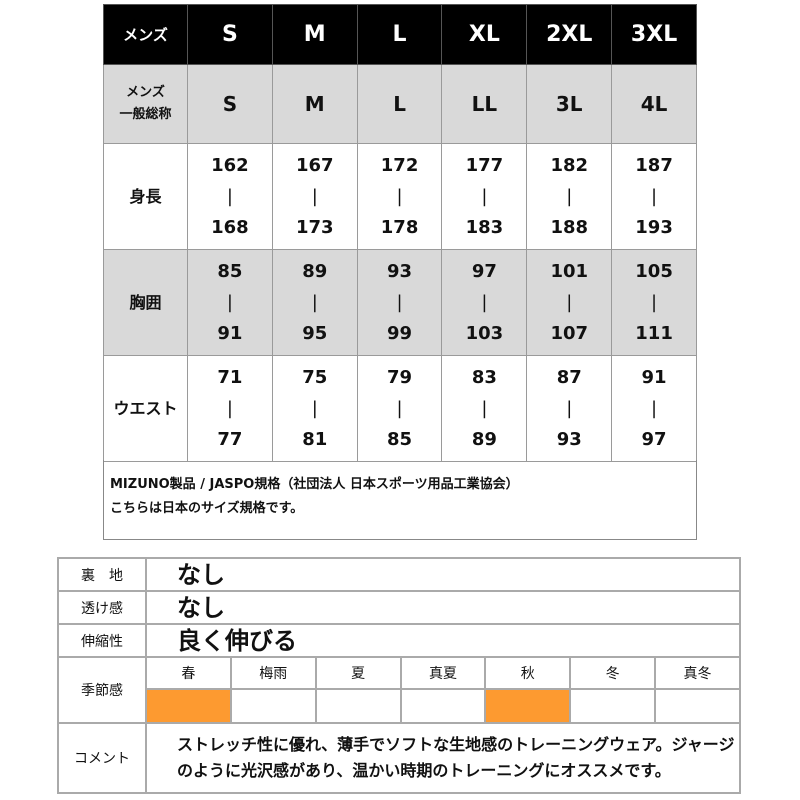 The height and width of the screenshot is (800, 800). I want to click on stretch-row: 伸縮性 良く伸びる, so click(399, 640).